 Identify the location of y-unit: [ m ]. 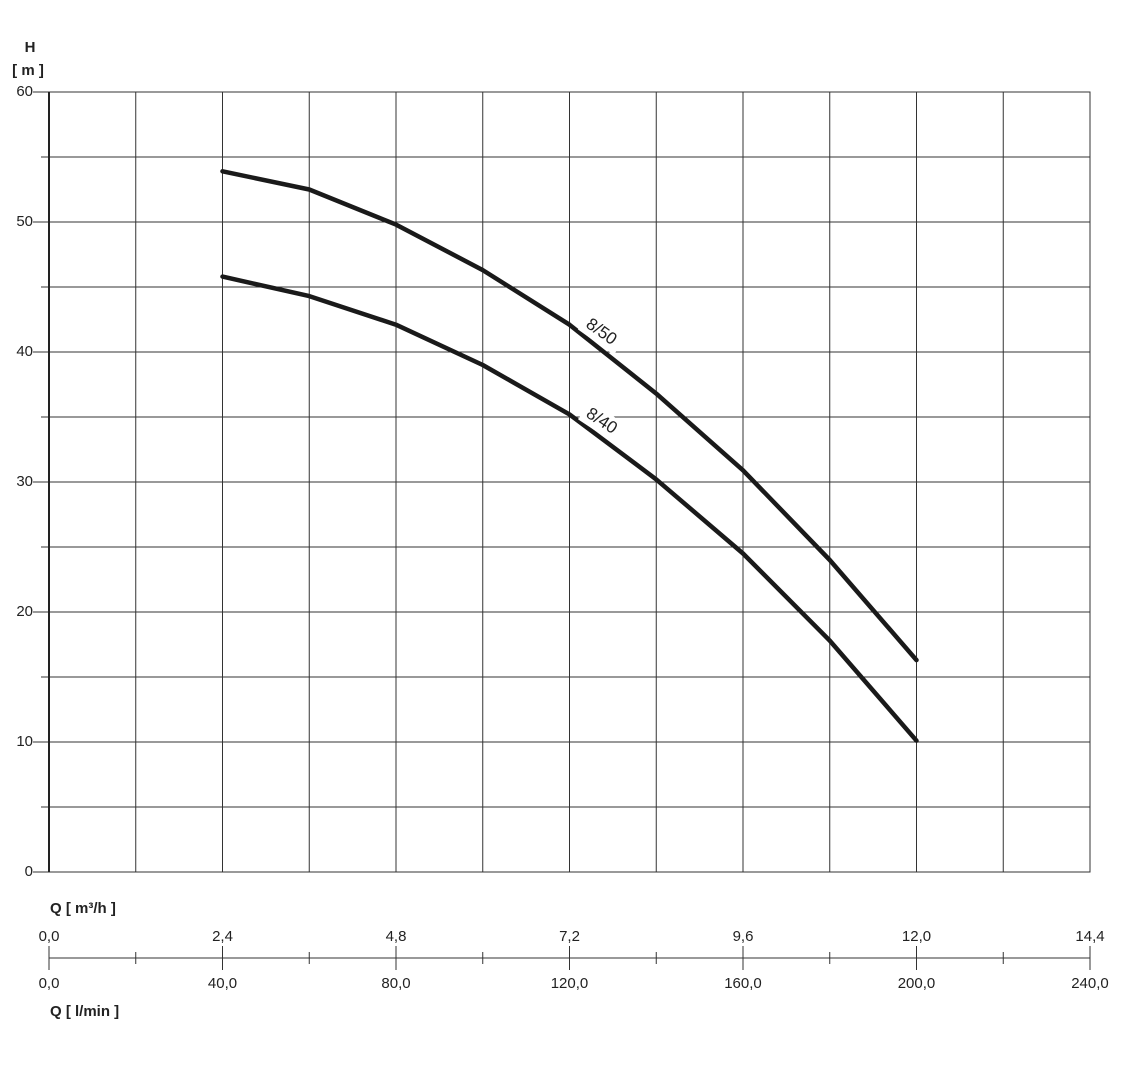
(28, 70).